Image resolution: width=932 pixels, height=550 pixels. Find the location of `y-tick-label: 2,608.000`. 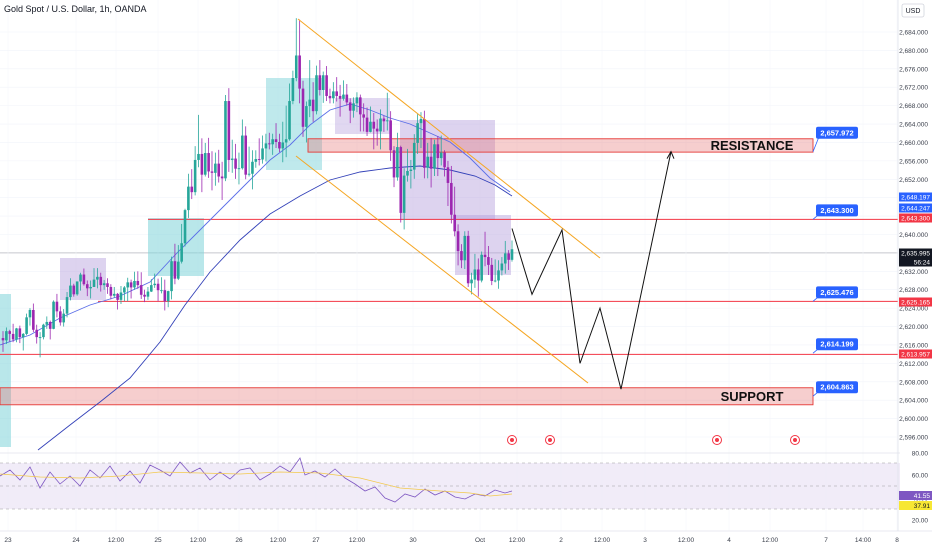

y-tick-label: 2,608.000 is located at coordinates (913, 382).